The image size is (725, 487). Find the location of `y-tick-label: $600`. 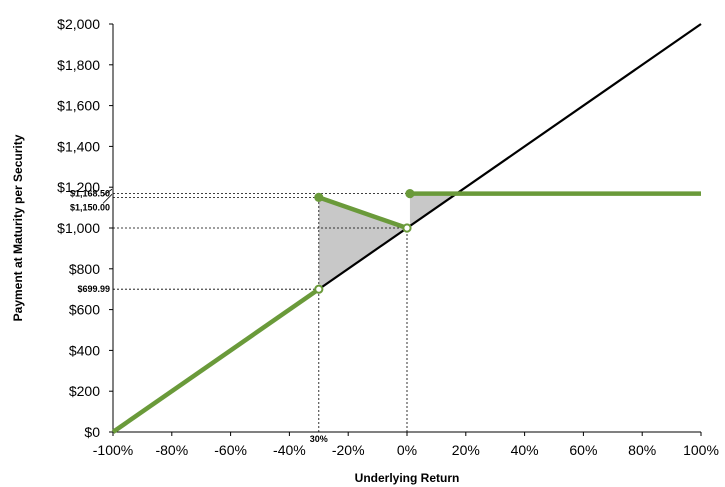

y-tick-label: $600 is located at coordinates (84, 310).